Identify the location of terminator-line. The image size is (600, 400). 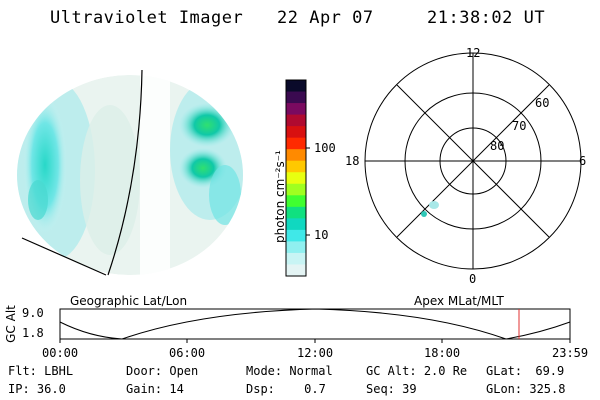
(125, 172).